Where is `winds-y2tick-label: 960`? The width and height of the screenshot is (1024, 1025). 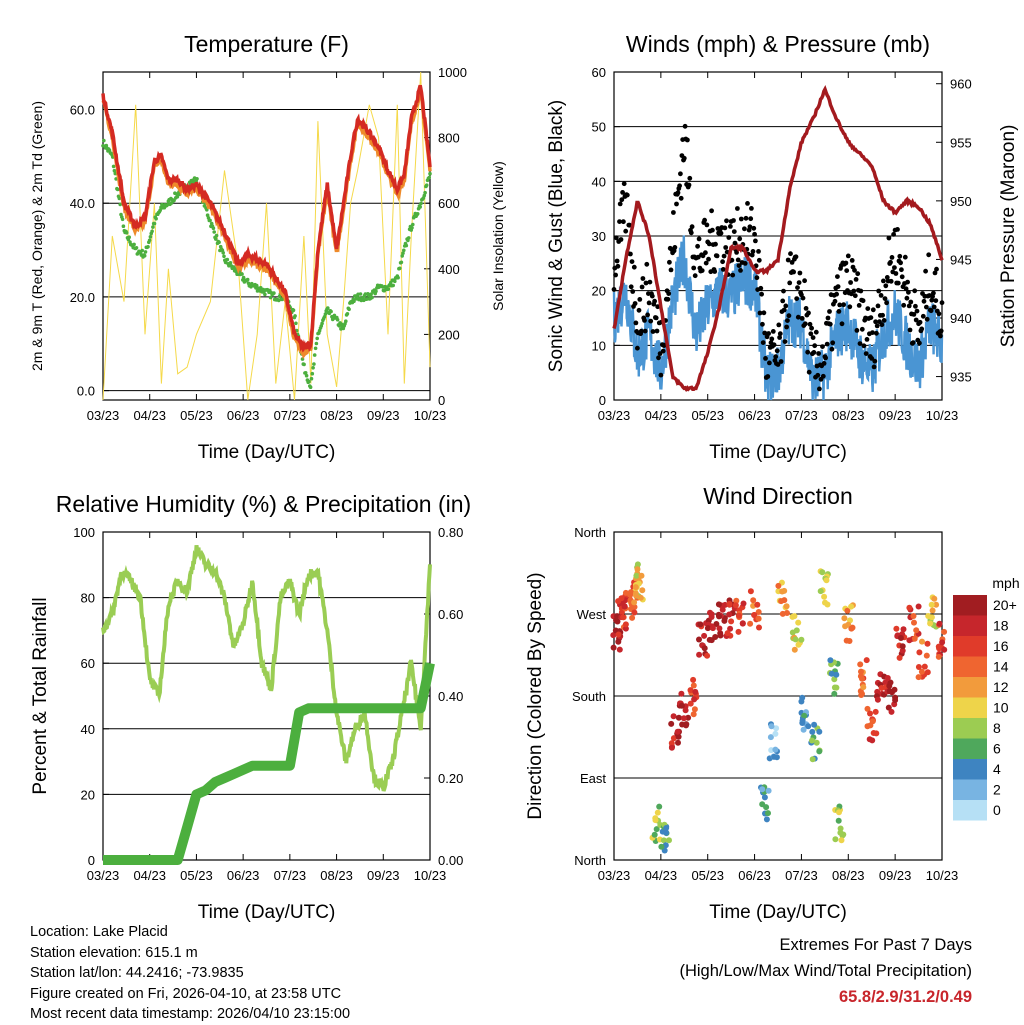 winds-y2tick-label: 960 is located at coordinates (961, 84).